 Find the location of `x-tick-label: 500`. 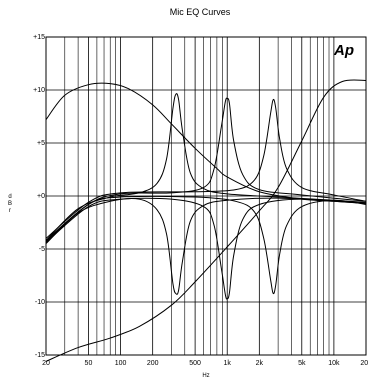

x-tick-label: 500 is located at coordinates (195, 363).